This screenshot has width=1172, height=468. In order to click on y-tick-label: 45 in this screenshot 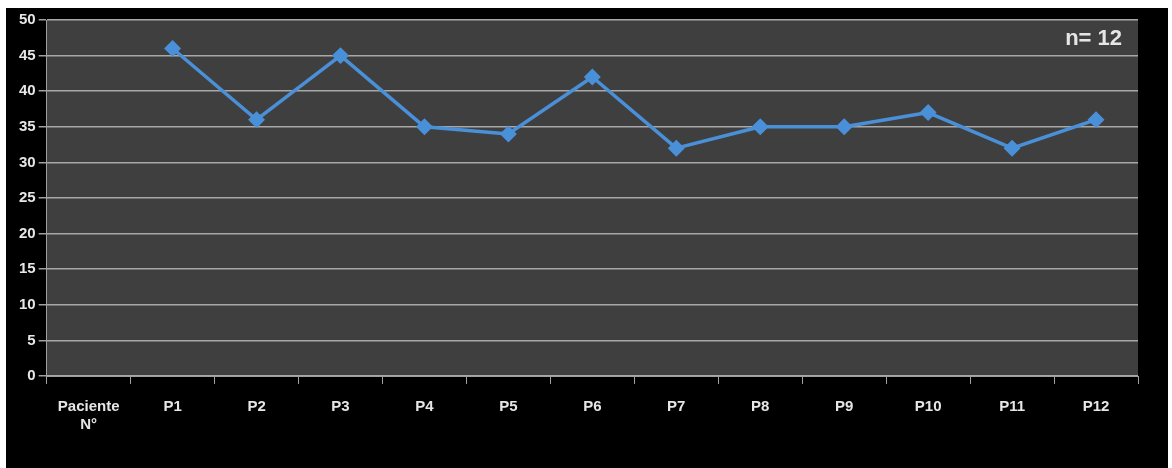, I will do `click(27, 54)`.